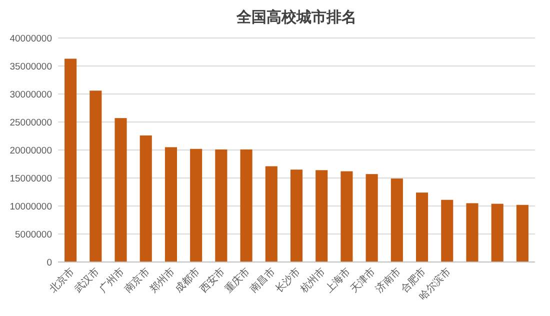 This screenshot has height=316, width=550. I want to click on y-tick-label: 20000000, so click(31, 151).